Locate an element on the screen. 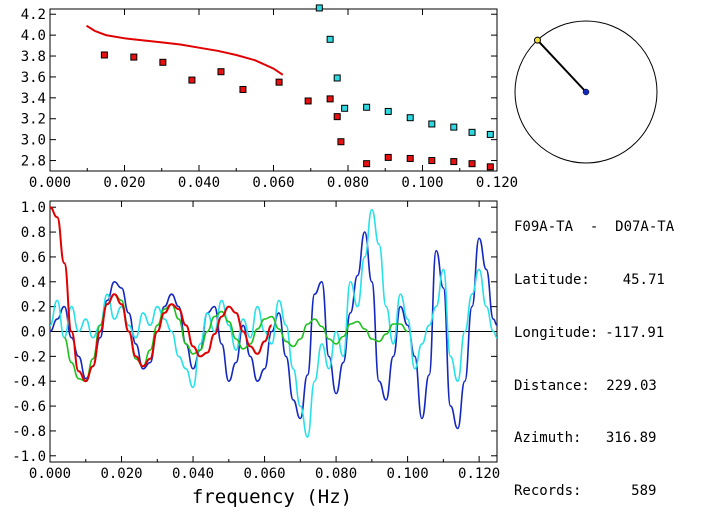 The height and width of the screenshot is (519, 702). longitude-label: Longitude: is located at coordinates (556, 332).